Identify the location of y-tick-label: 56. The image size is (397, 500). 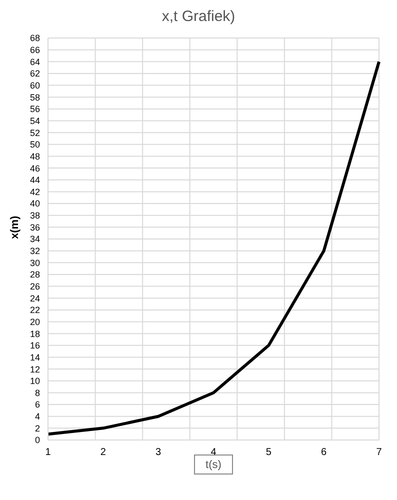
(35, 109).